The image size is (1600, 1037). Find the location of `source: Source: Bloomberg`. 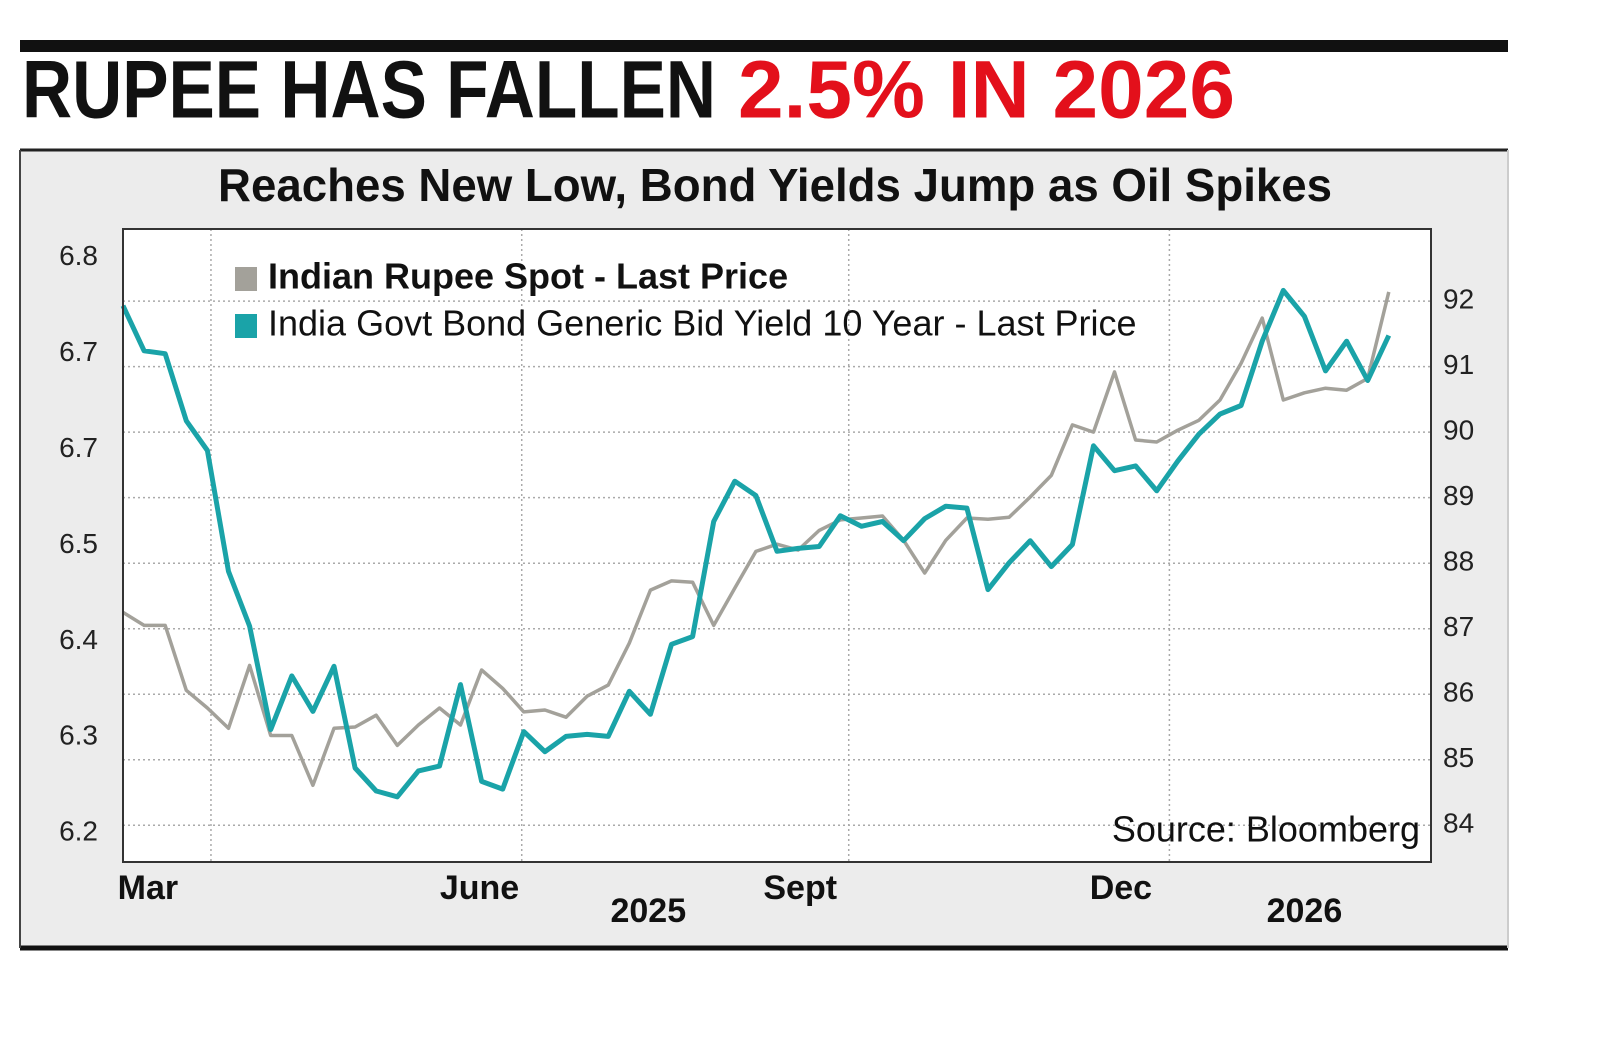

source: Source: Bloomberg is located at coordinates (1266, 829).